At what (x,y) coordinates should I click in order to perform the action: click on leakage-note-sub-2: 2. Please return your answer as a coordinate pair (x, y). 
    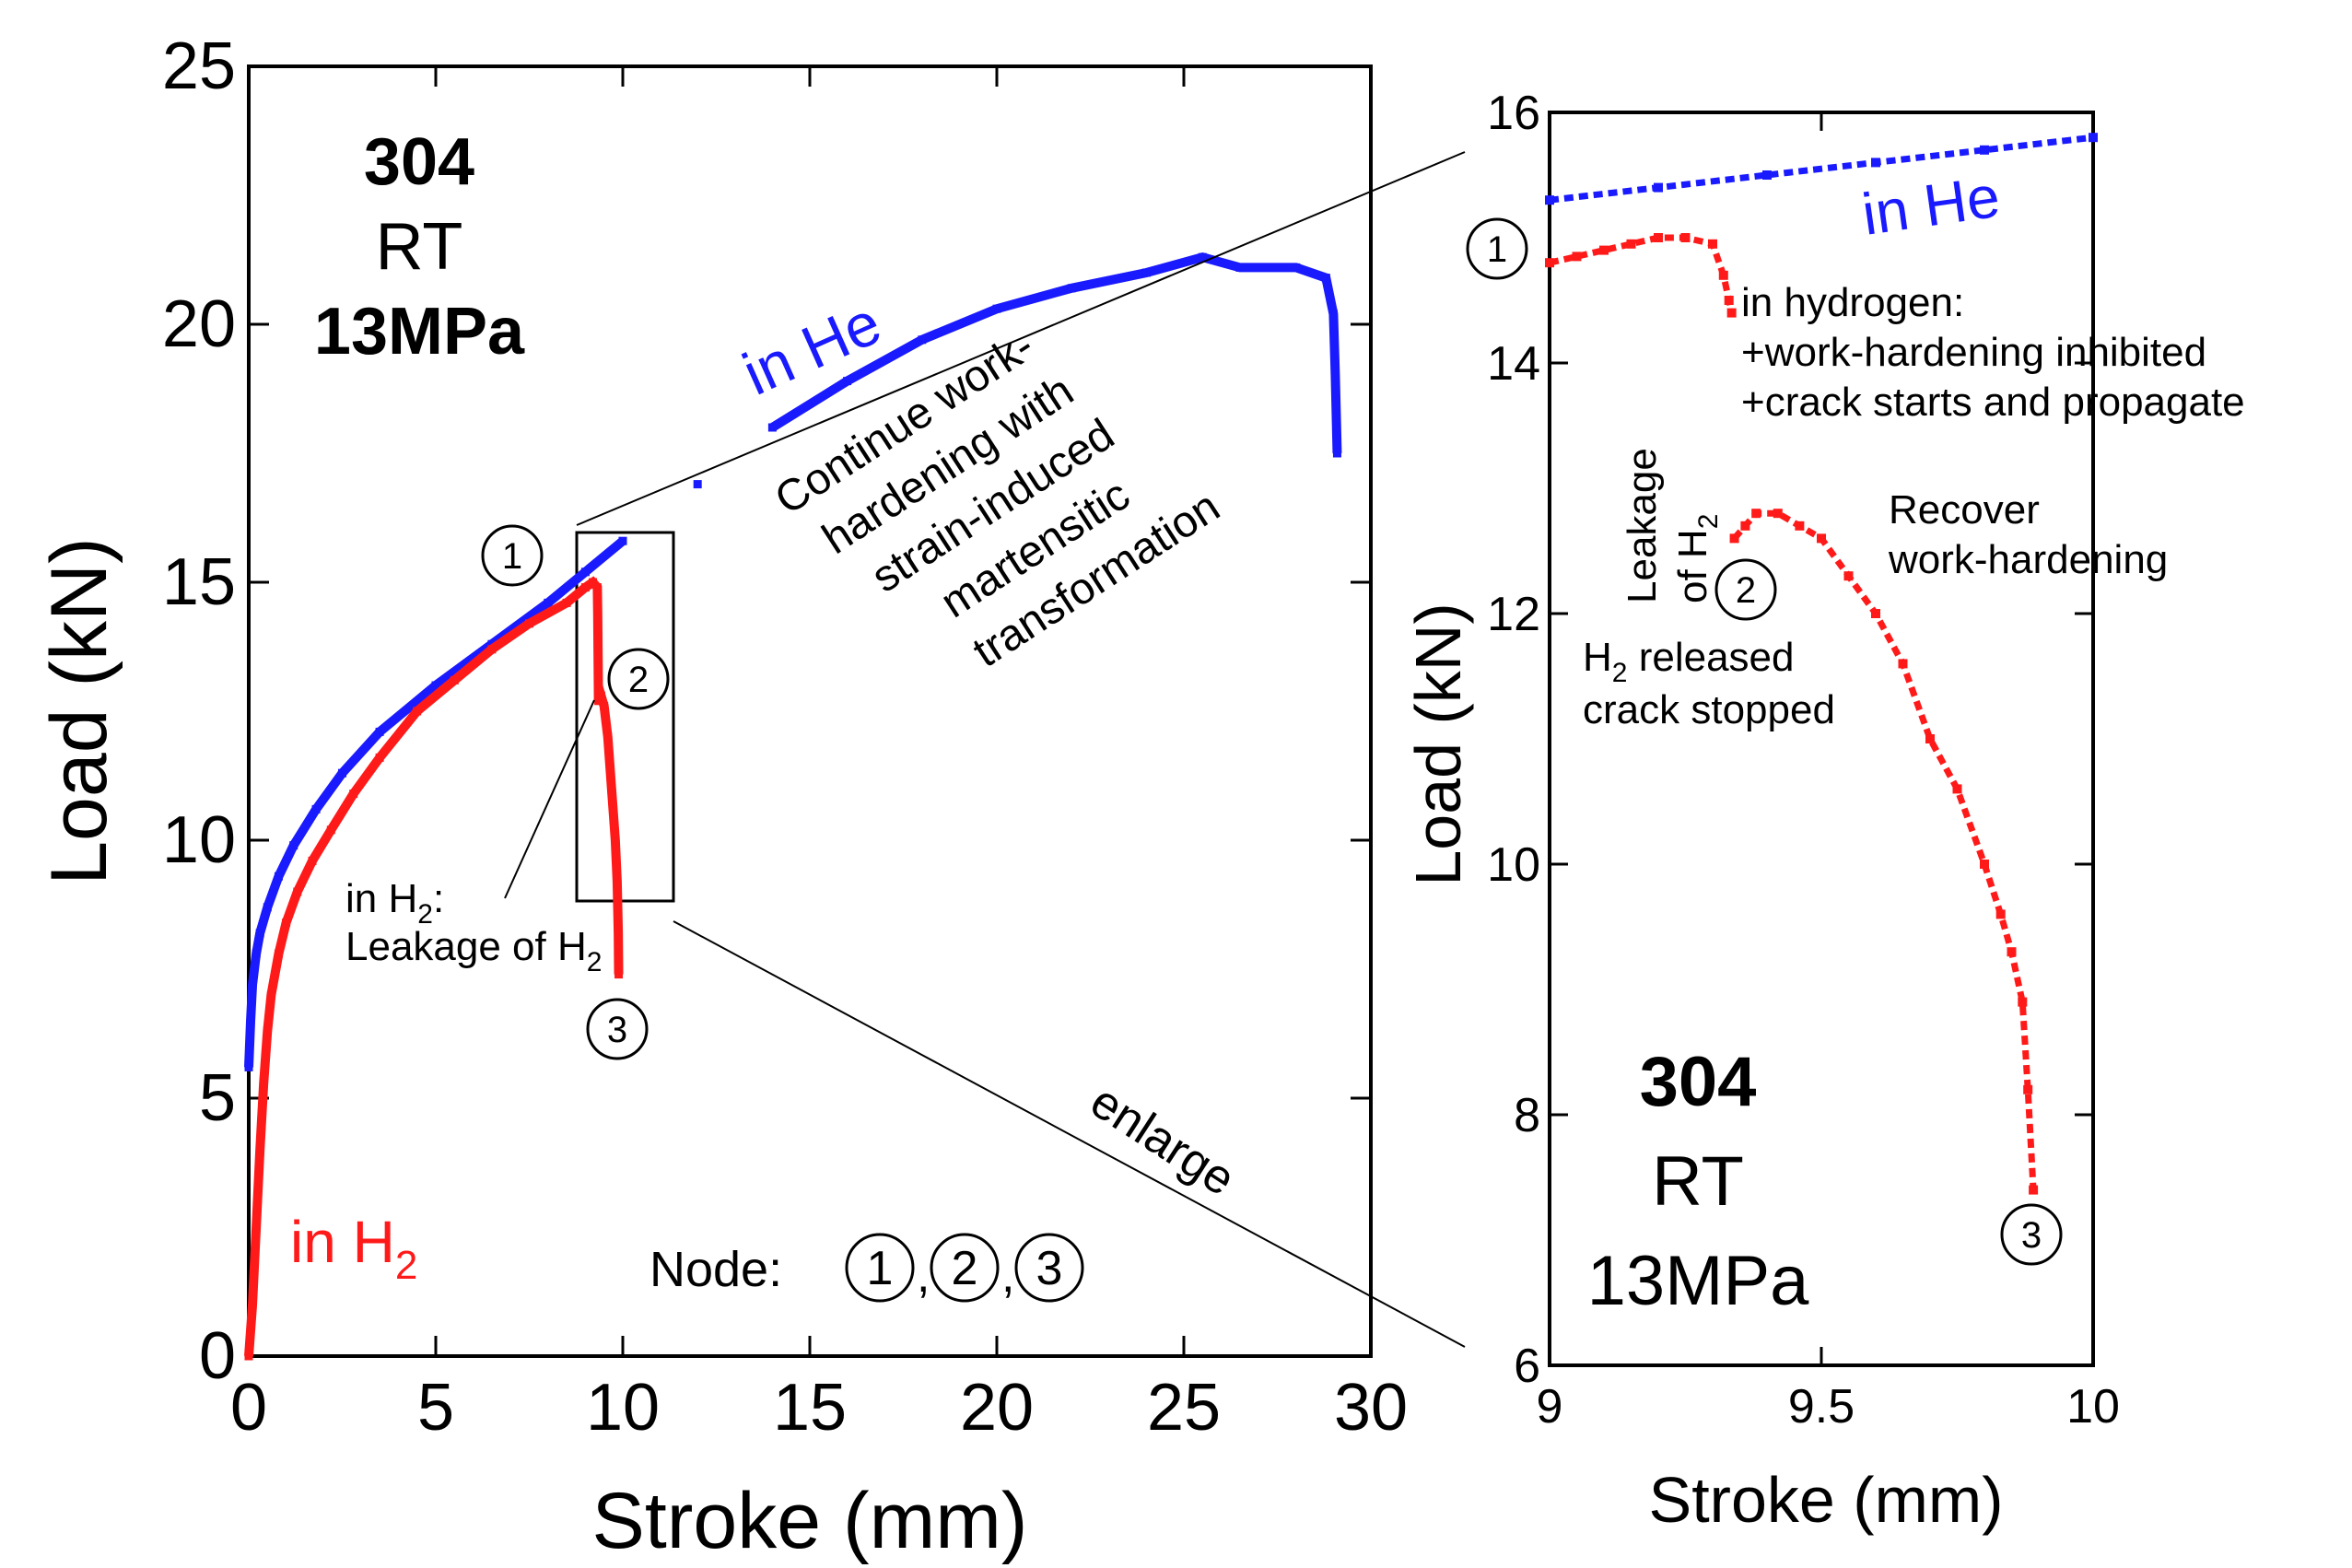
    Looking at the image, I should click on (595, 962).